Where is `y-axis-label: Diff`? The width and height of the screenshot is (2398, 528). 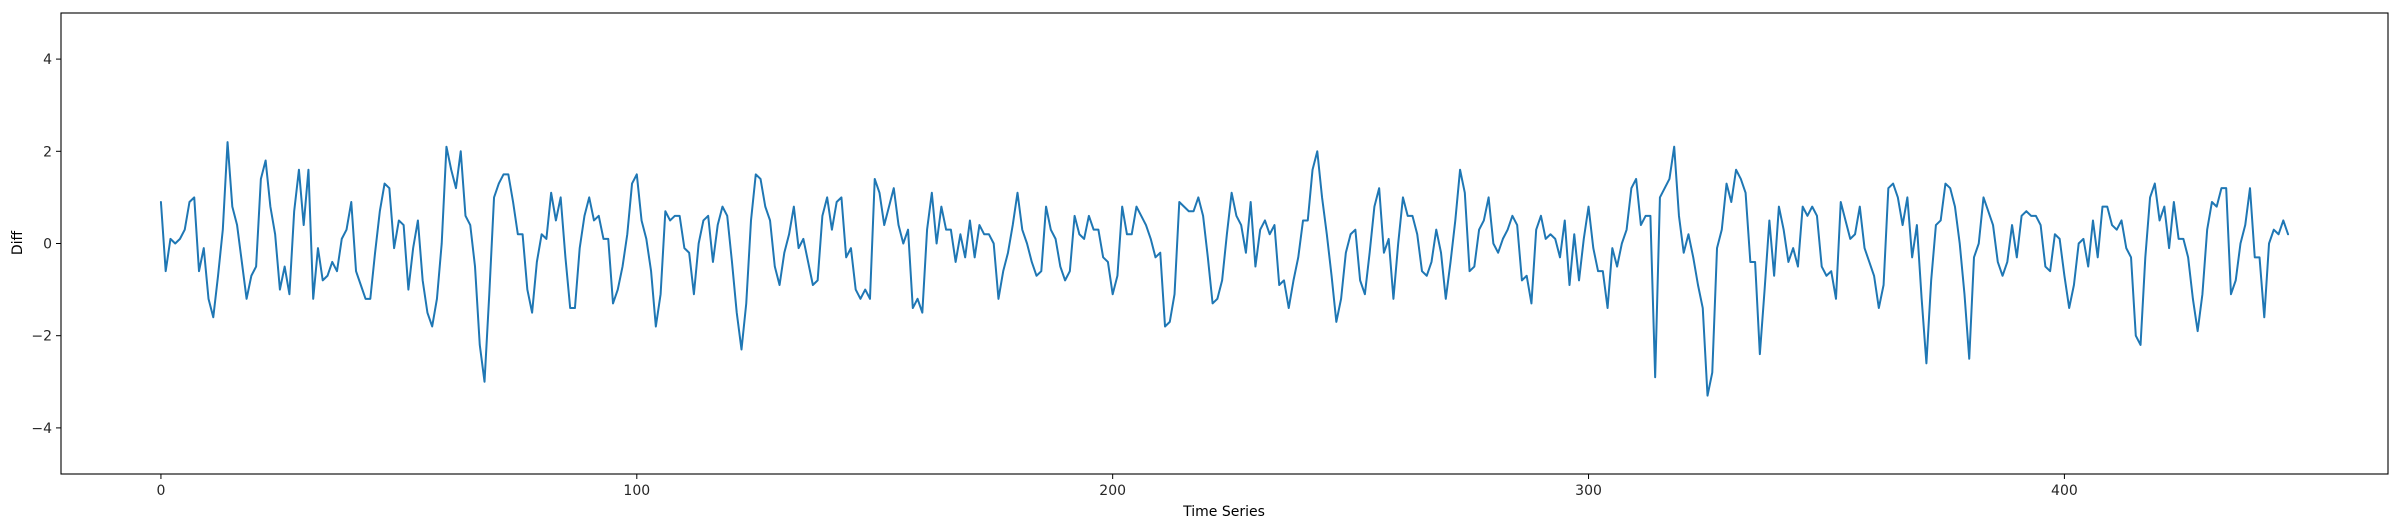
y-axis-label: Diff is located at coordinates (18, 242).